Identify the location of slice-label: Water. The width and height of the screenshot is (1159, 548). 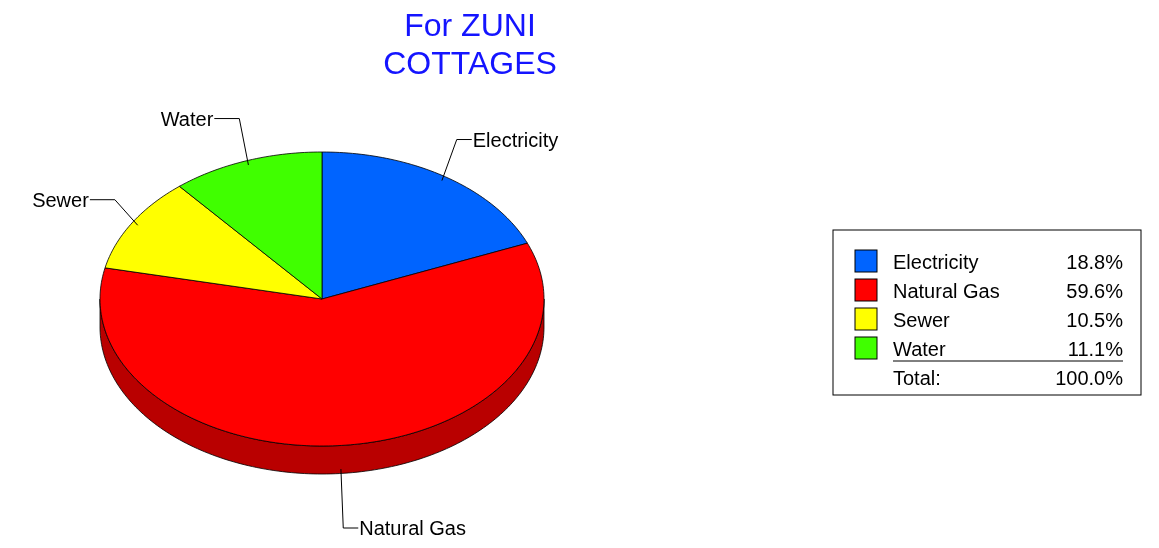
(187, 118).